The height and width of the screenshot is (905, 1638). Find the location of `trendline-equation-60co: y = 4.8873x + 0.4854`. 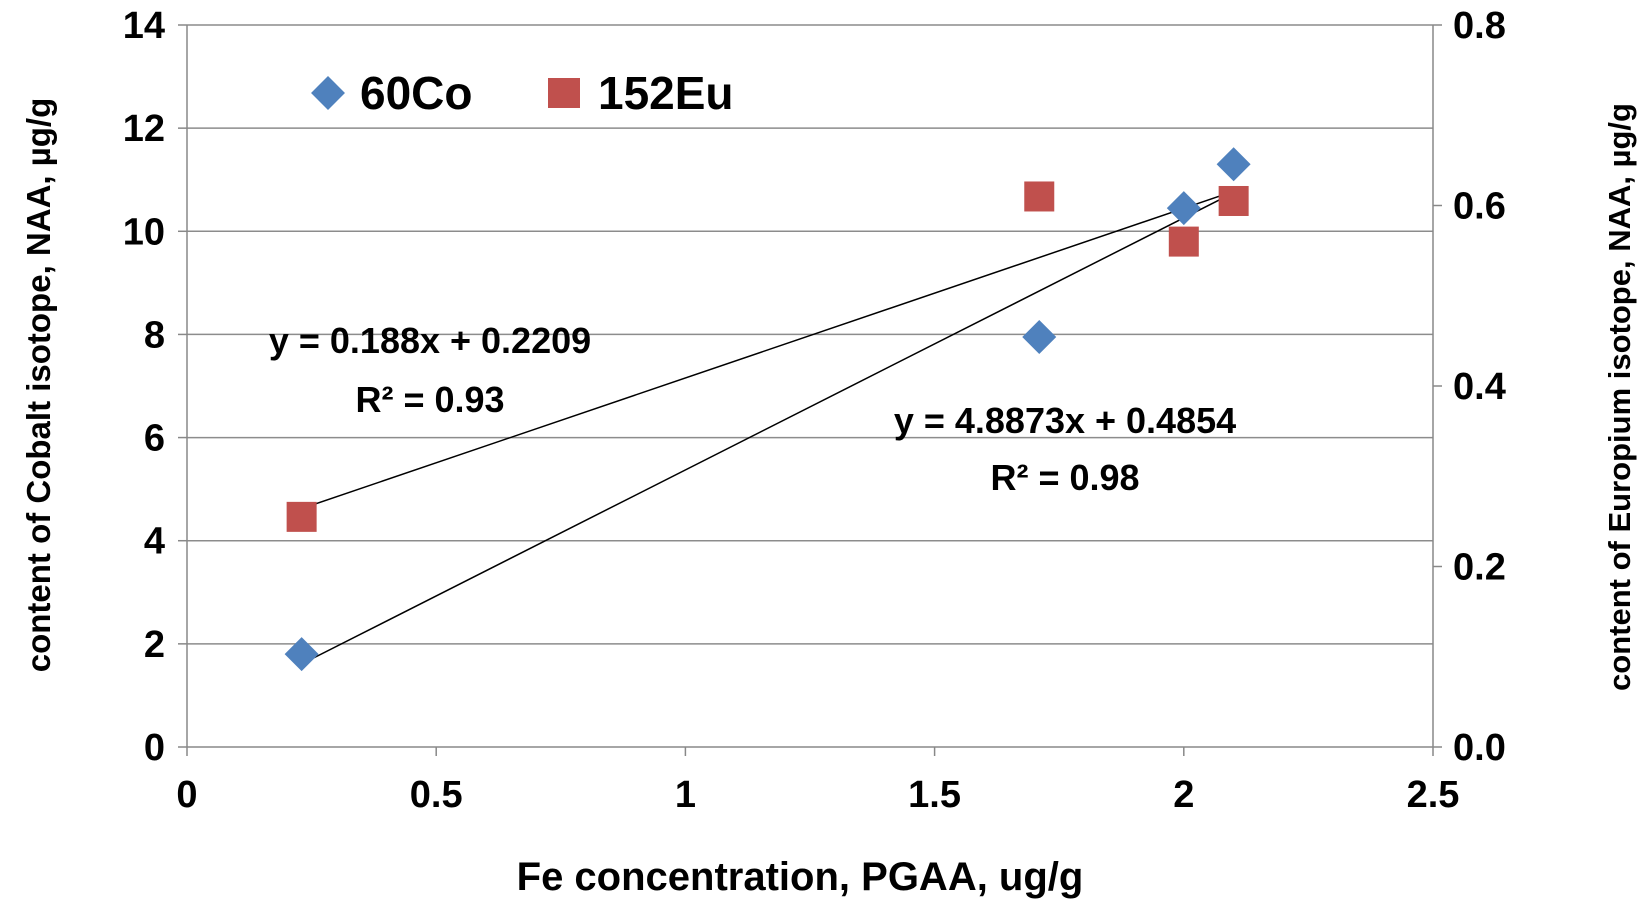

trendline-equation-60co: y = 4.8873x + 0.4854 is located at coordinates (1065, 420).